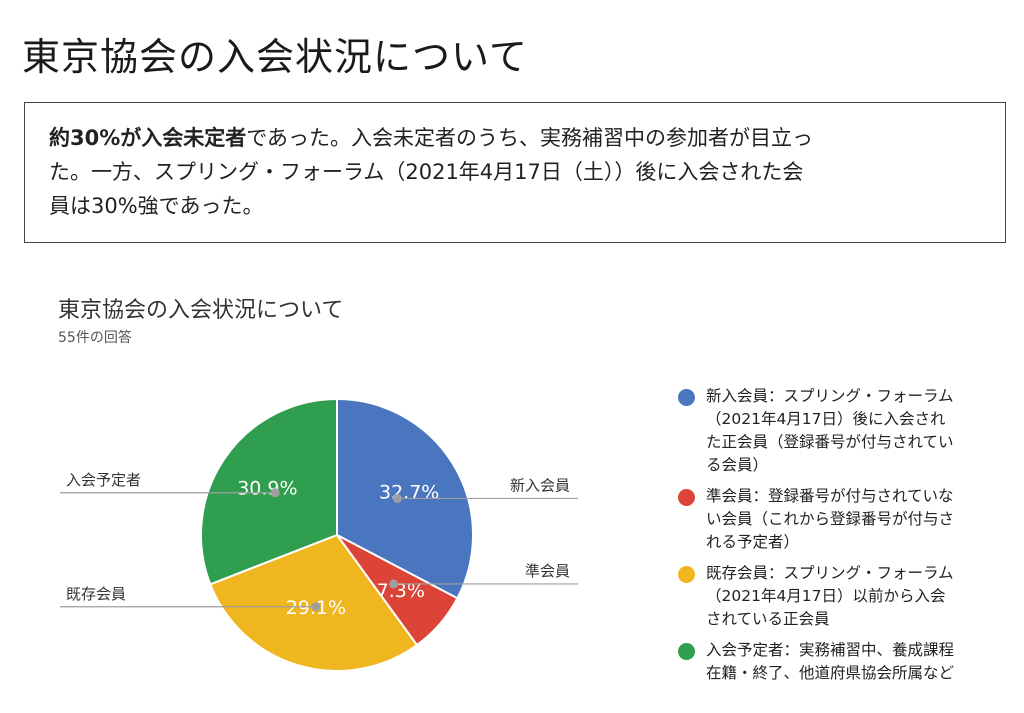 Image resolution: width=1024 pixels, height=713 pixels. Describe the element at coordinates (830, 496) in the screenshot. I see `legend-line: 準会員：登録番号が付与されていな` at that location.